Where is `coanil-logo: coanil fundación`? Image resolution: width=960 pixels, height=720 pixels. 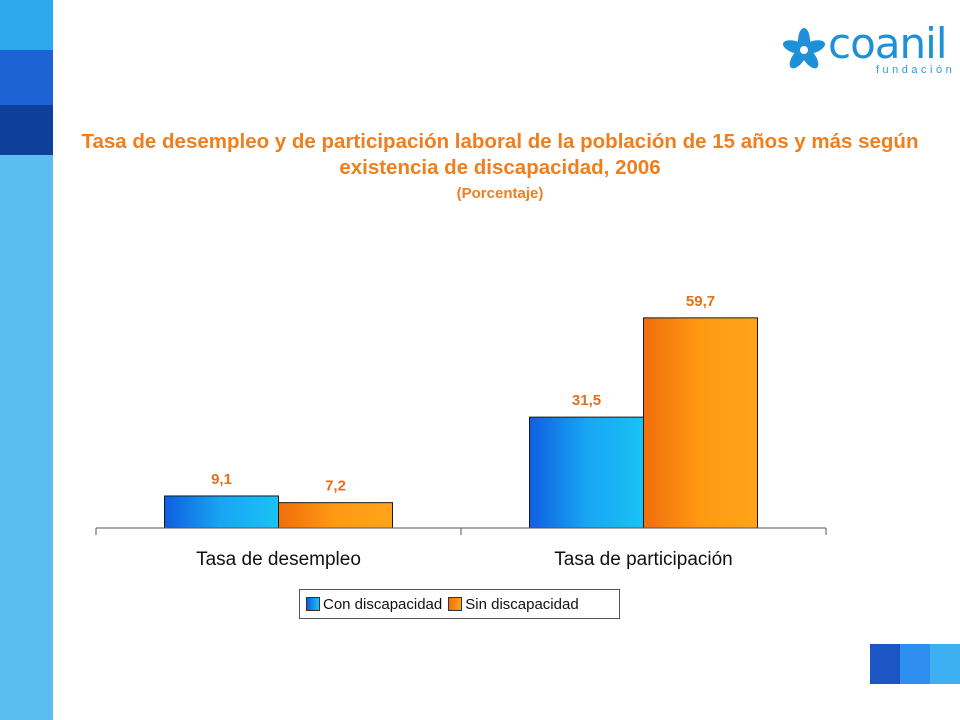
coanil-logo: coanil fundación is located at coordinates (866, 48).